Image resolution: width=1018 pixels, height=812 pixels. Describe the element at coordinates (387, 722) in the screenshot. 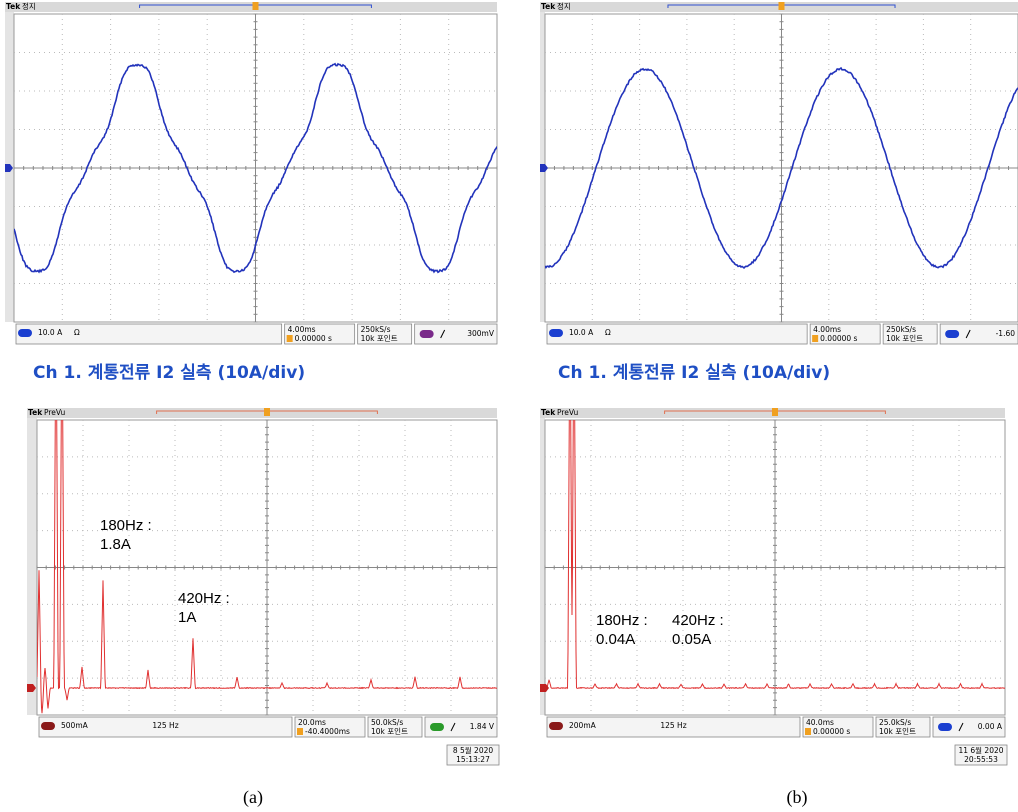

I see `sample-rate: 50.0kS/s` at that location.